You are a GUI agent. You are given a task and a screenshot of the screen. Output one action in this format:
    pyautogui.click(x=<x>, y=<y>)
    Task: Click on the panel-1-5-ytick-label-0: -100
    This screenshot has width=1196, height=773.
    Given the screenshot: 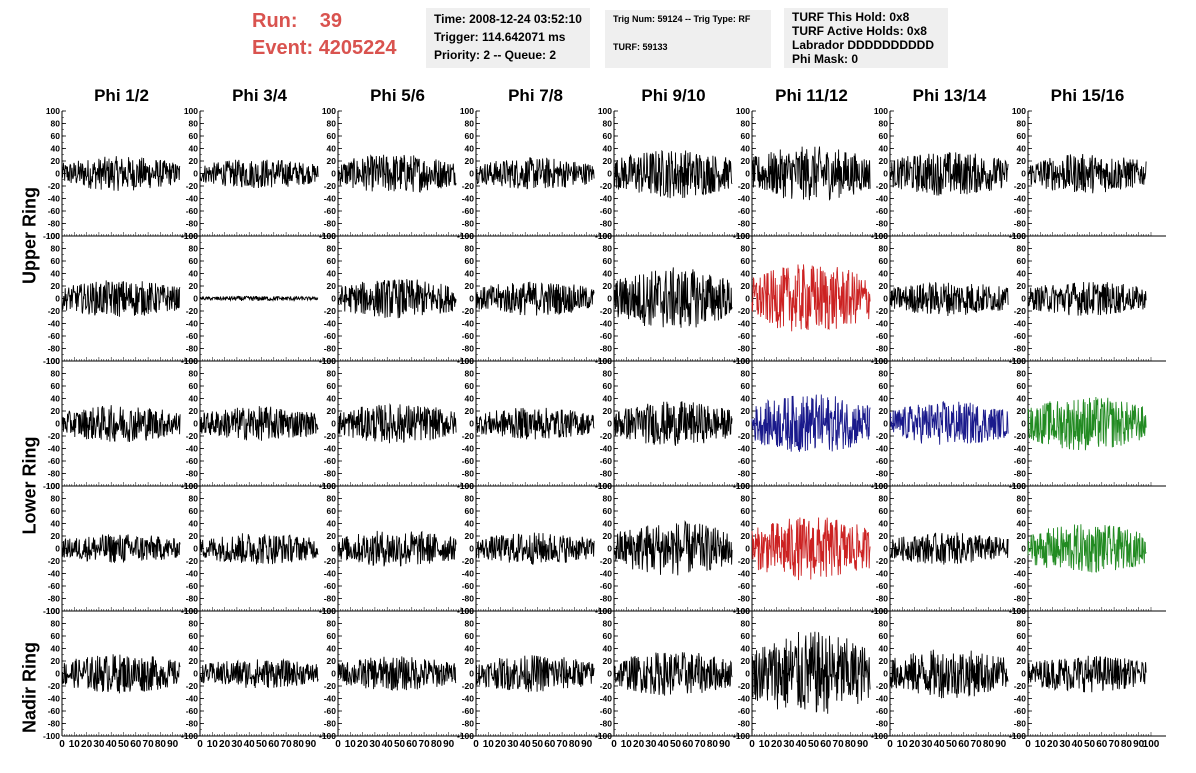 What is the action you would take?
    pyautogui.click(x=741, y=361)
    